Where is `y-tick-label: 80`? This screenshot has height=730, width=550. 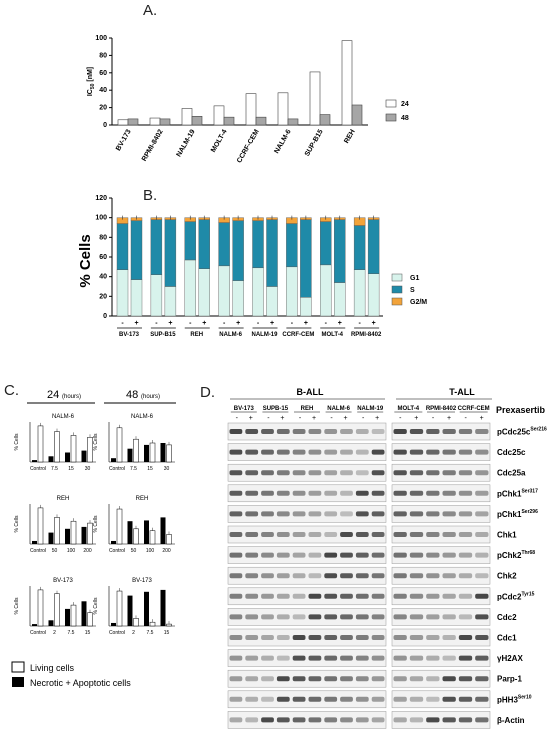 y-tick-label: 80 is located at coordinates (103, 237).